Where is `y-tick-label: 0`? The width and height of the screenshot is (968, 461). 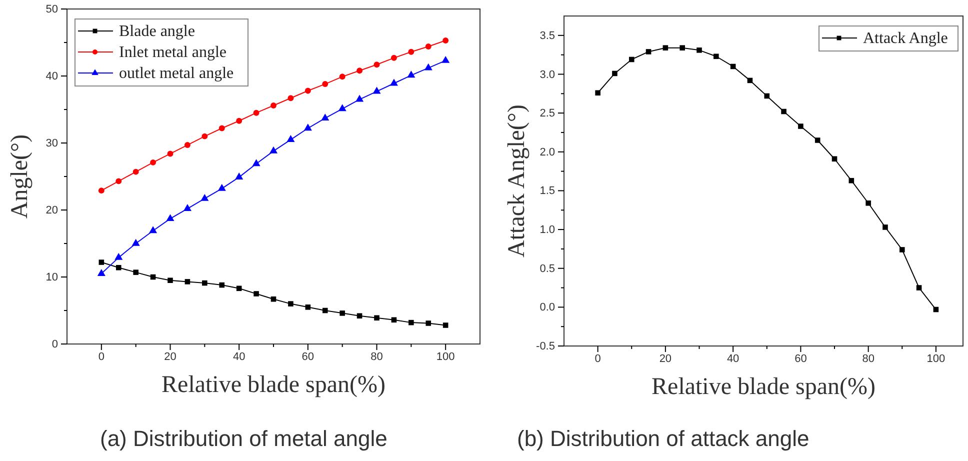
y-tick-label: 0 is located at coordinates (55, 344).